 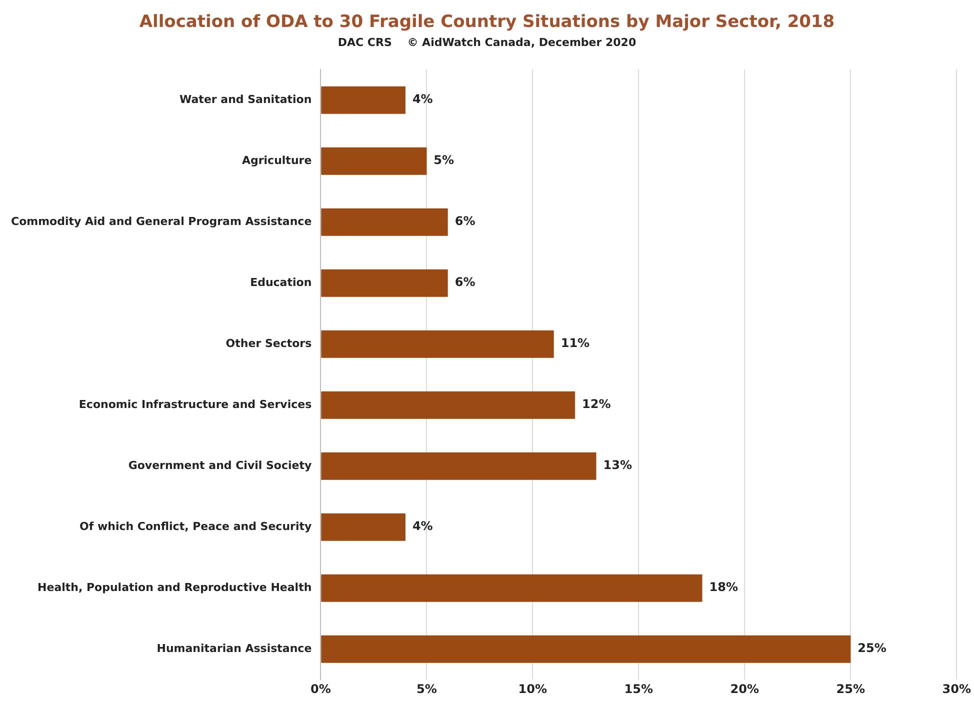 I want to click on x-tick-label: 15%, so click(x=639, y=689).